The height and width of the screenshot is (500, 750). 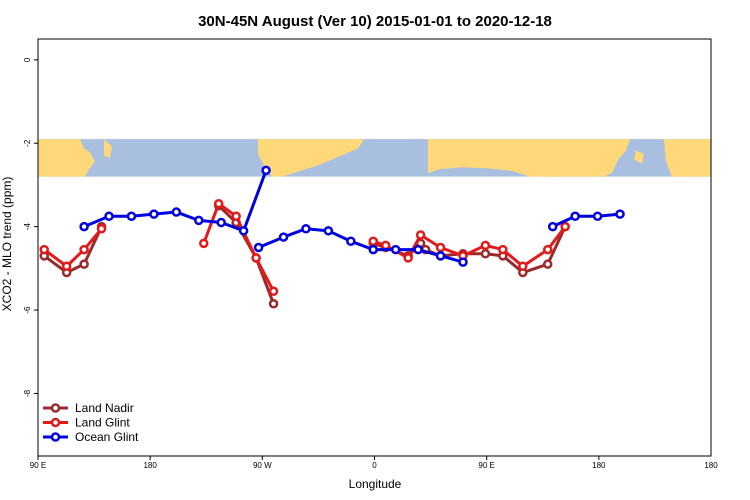 I want to click on y-tick-label: 0, so click(x=27, y=59).